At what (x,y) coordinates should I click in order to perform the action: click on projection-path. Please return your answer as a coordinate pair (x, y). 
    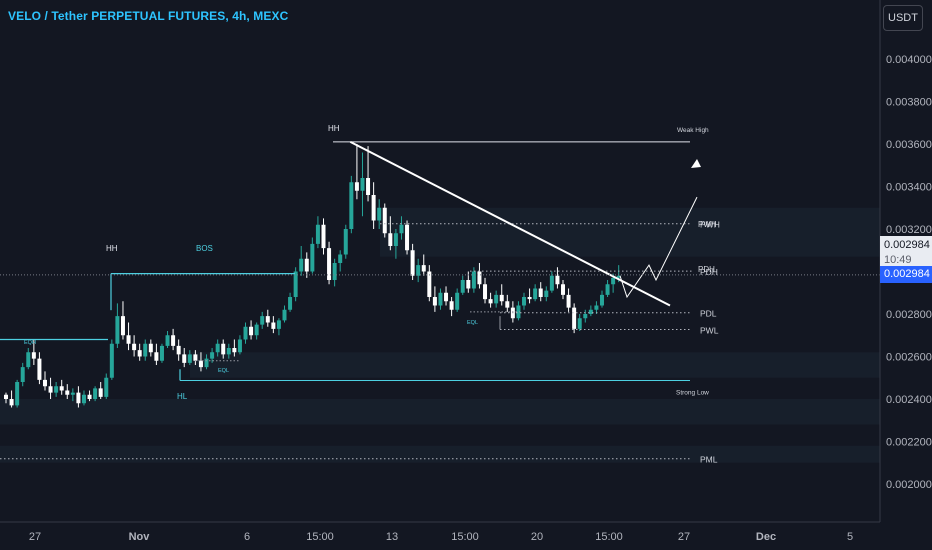
    Looking at the image, I should click on (658, 247).